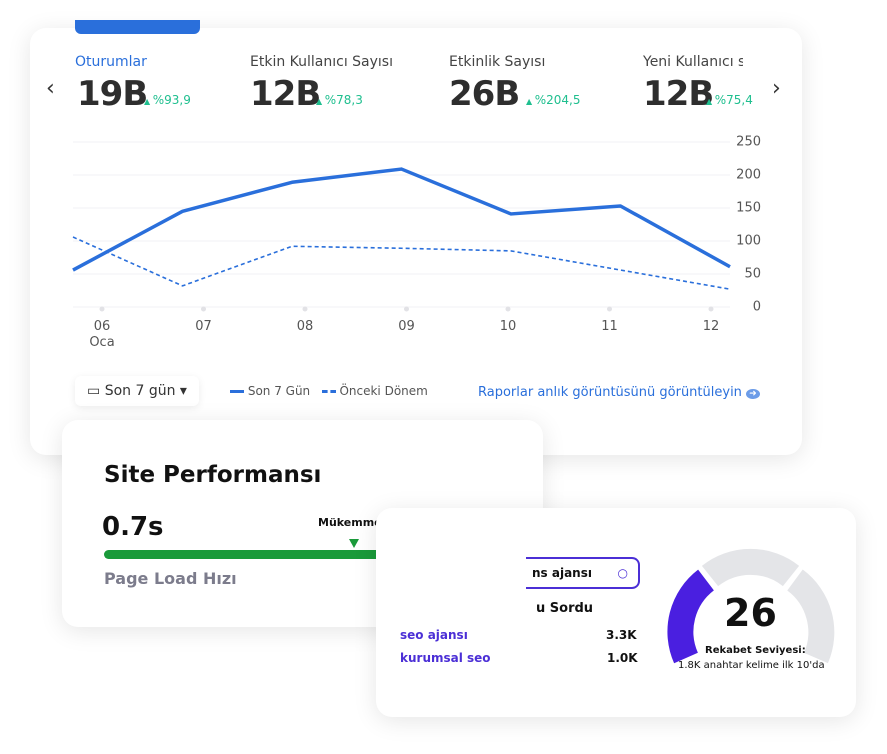 The width and height of the screenshot is (887, 754). Describe the element at coordinates (508, 326) in the screenshot. I see `x-tick-label: 10` at that location.